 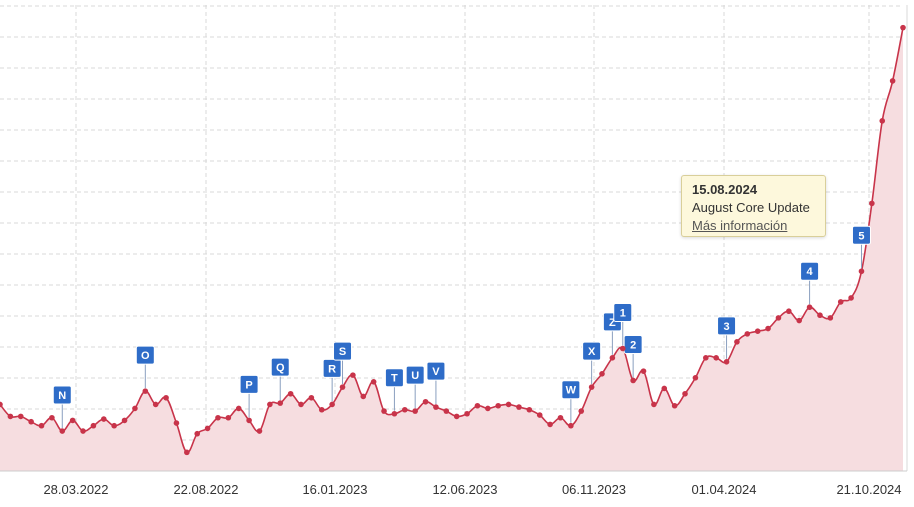 I want to click on event-marker-label: S, so click(x=342, y=352).